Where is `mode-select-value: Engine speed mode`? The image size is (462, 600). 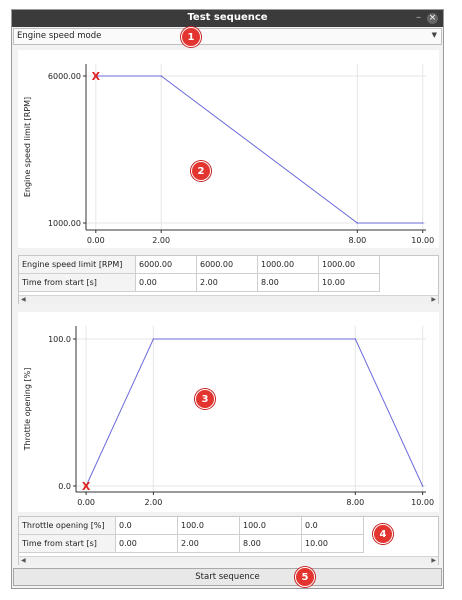 mode-select-value: Engine speed mode is located at coordinates (59, 36).